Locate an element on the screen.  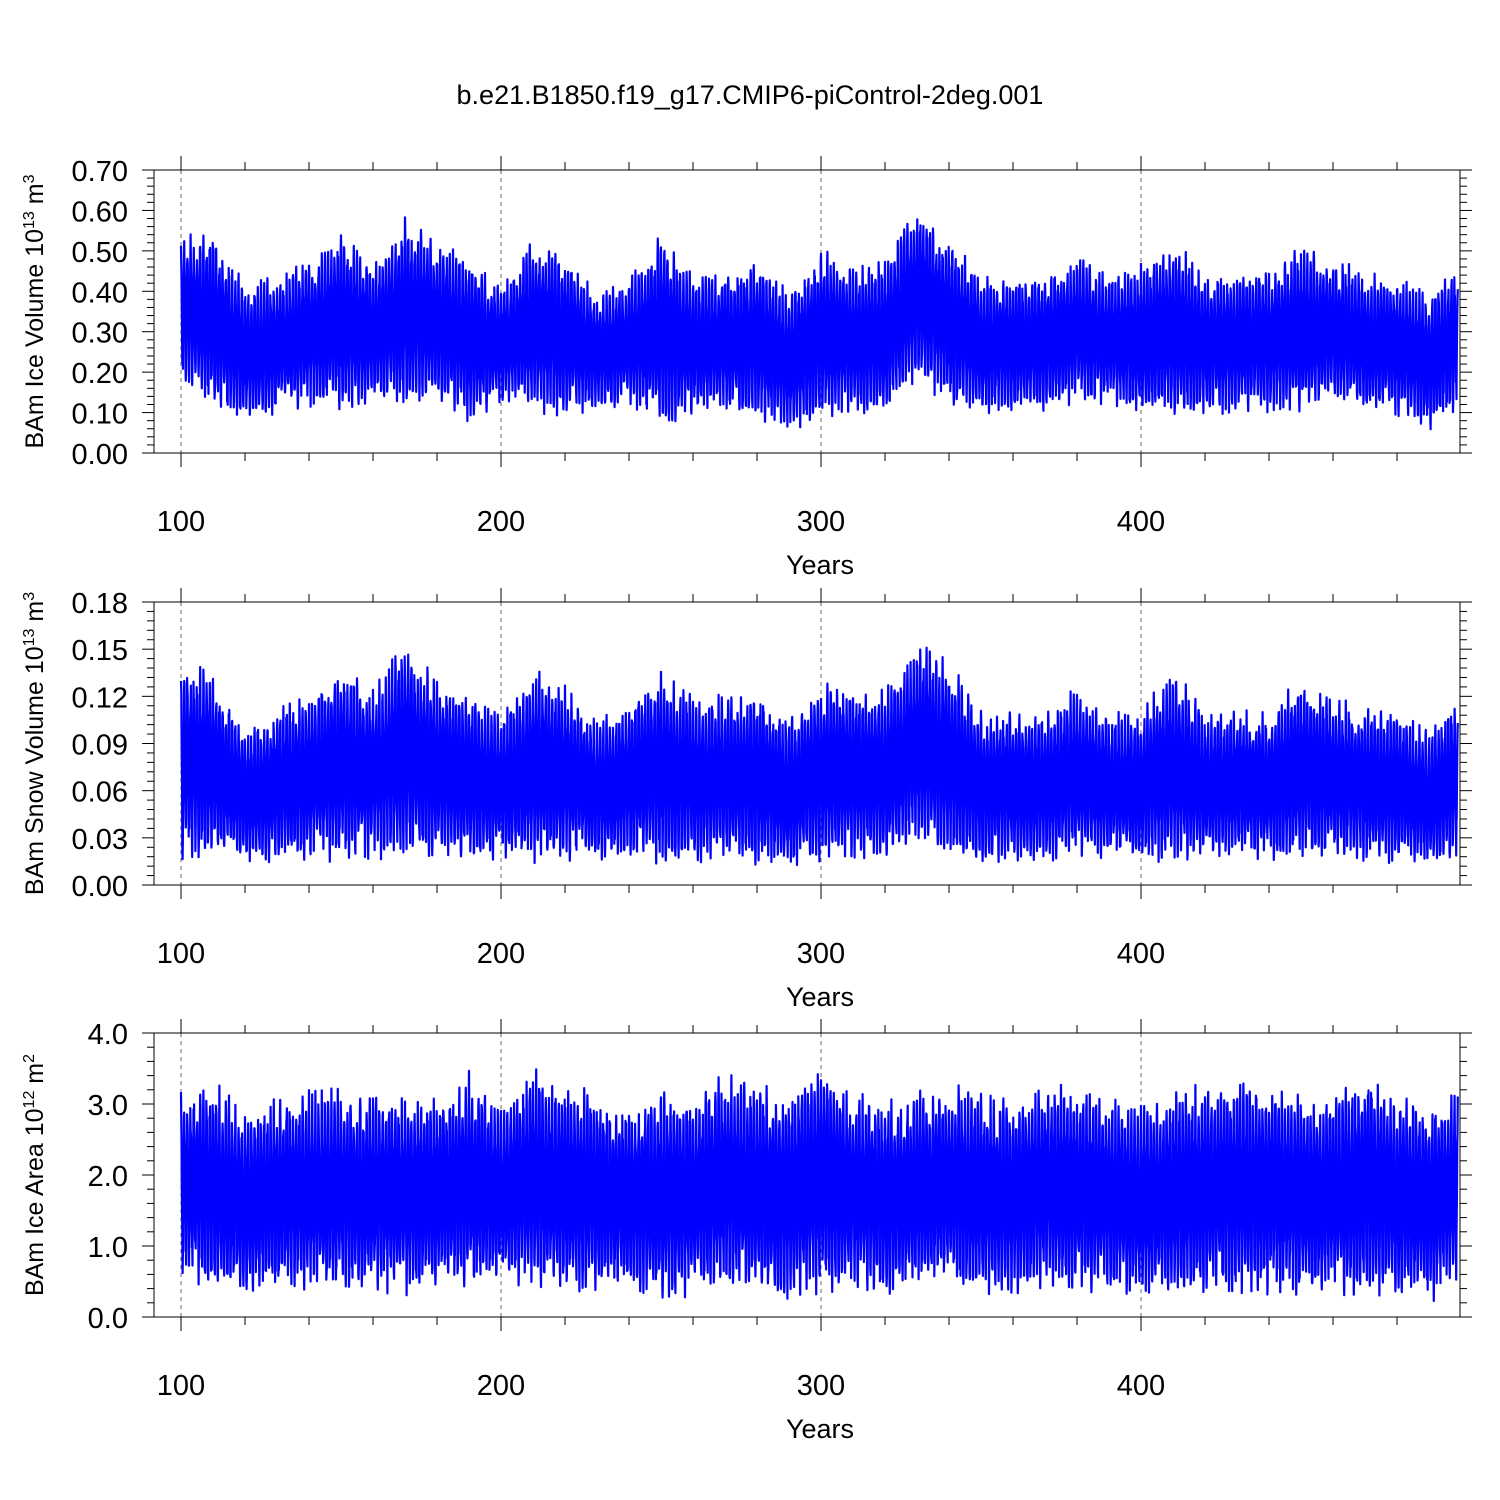
y-tick-label: 0.09 is located at coordinates (100, 746).